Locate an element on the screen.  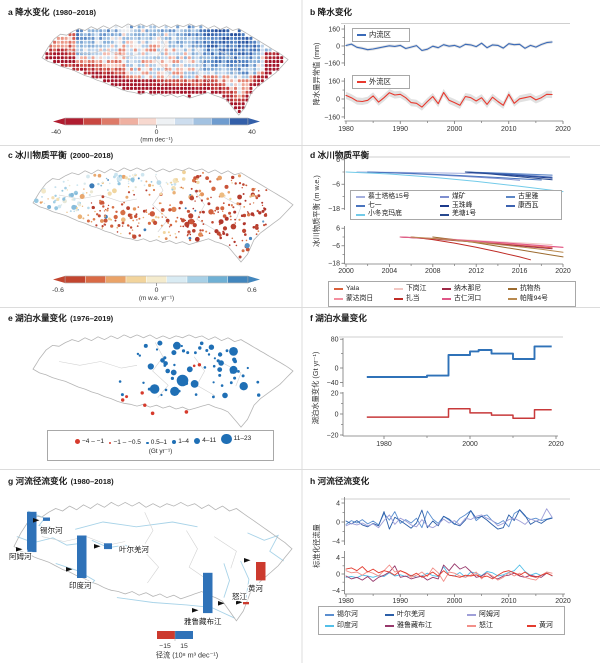
svg-text: -0.6 is located at coordinates (58, 290).